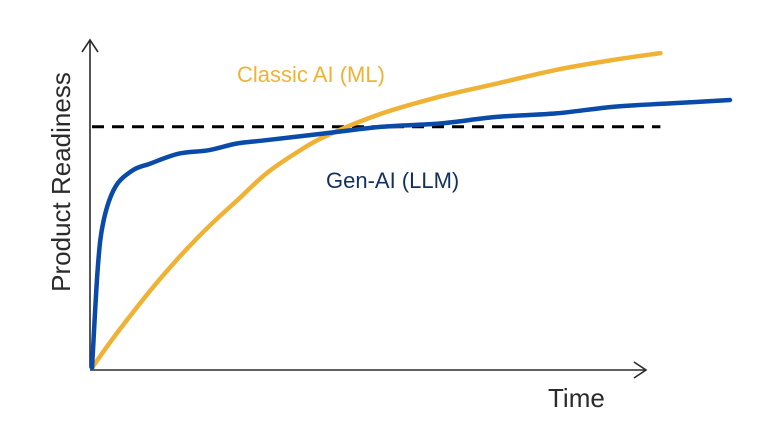 The width and height of the screenshot is (768, 425). I want to click on x-axis-label: Time, so click(576, 398).